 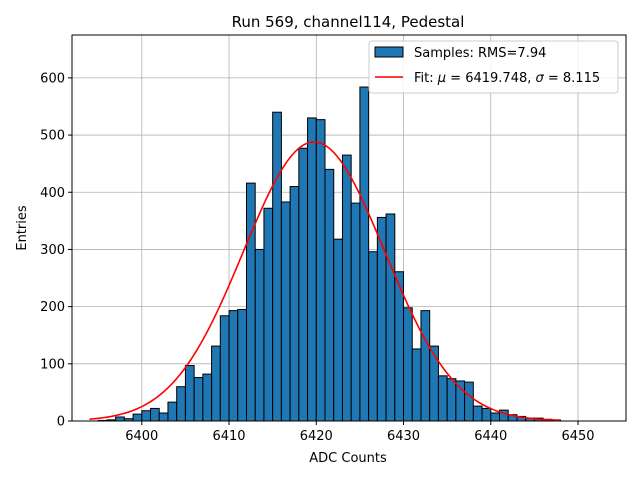 I want to click on x-tick-label: 6400, so click(x=141, y=436).